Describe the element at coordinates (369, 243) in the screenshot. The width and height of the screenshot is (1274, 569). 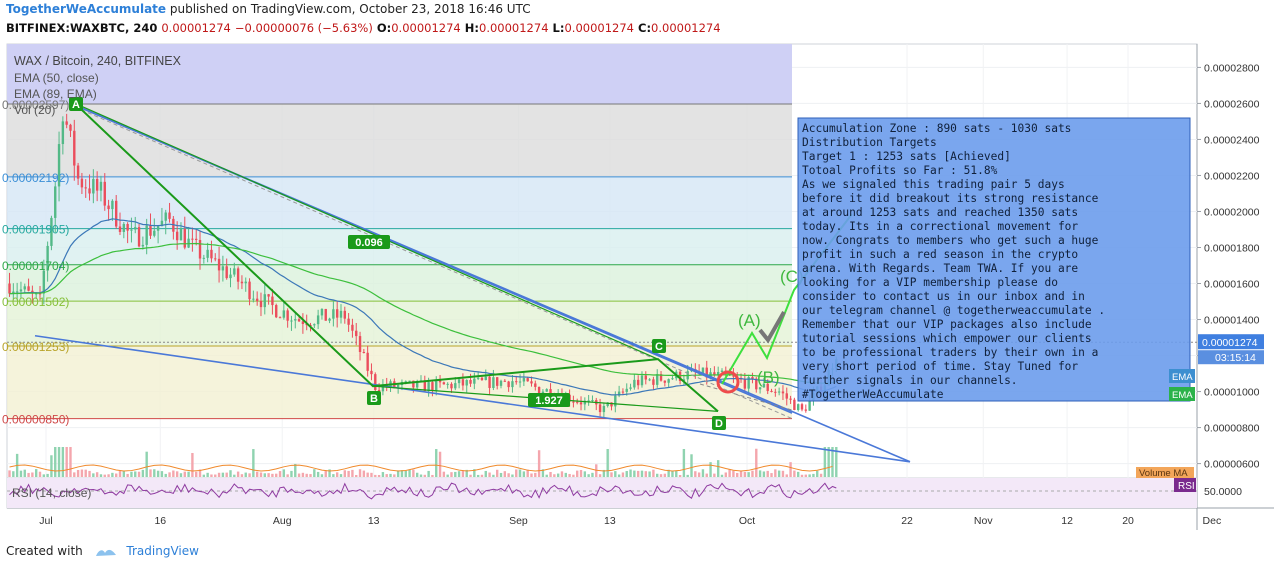
I see `ratio-label: 0.096` at that location.